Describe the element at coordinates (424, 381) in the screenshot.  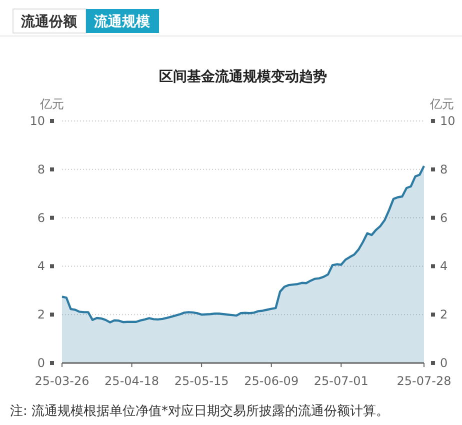
I see `x-tick-label: 25-07-28` at that location.